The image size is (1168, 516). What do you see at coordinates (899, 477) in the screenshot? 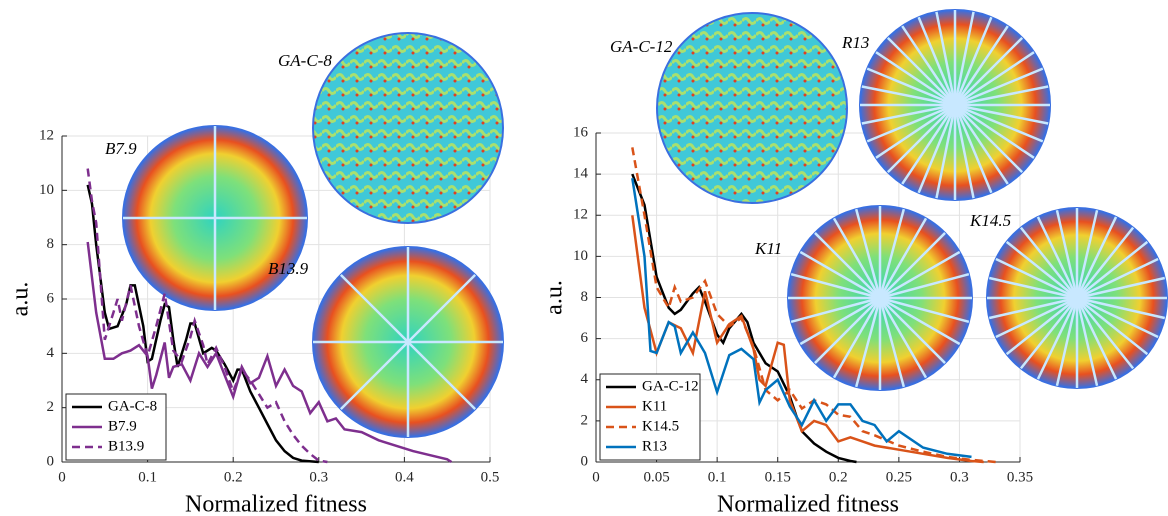
I see `x-tick-label: 0.25` at bounding box center [899, 477].